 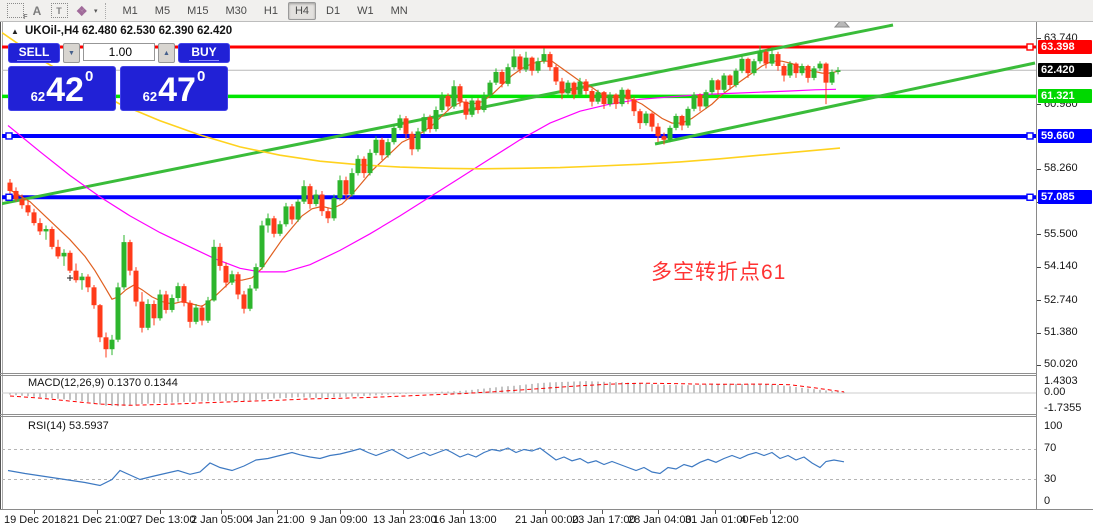 What do you see at coordinates (15, 31) in the screenshot?
I see `collapse-subwindow-icon: ▲` at bounding box center [15, 31].